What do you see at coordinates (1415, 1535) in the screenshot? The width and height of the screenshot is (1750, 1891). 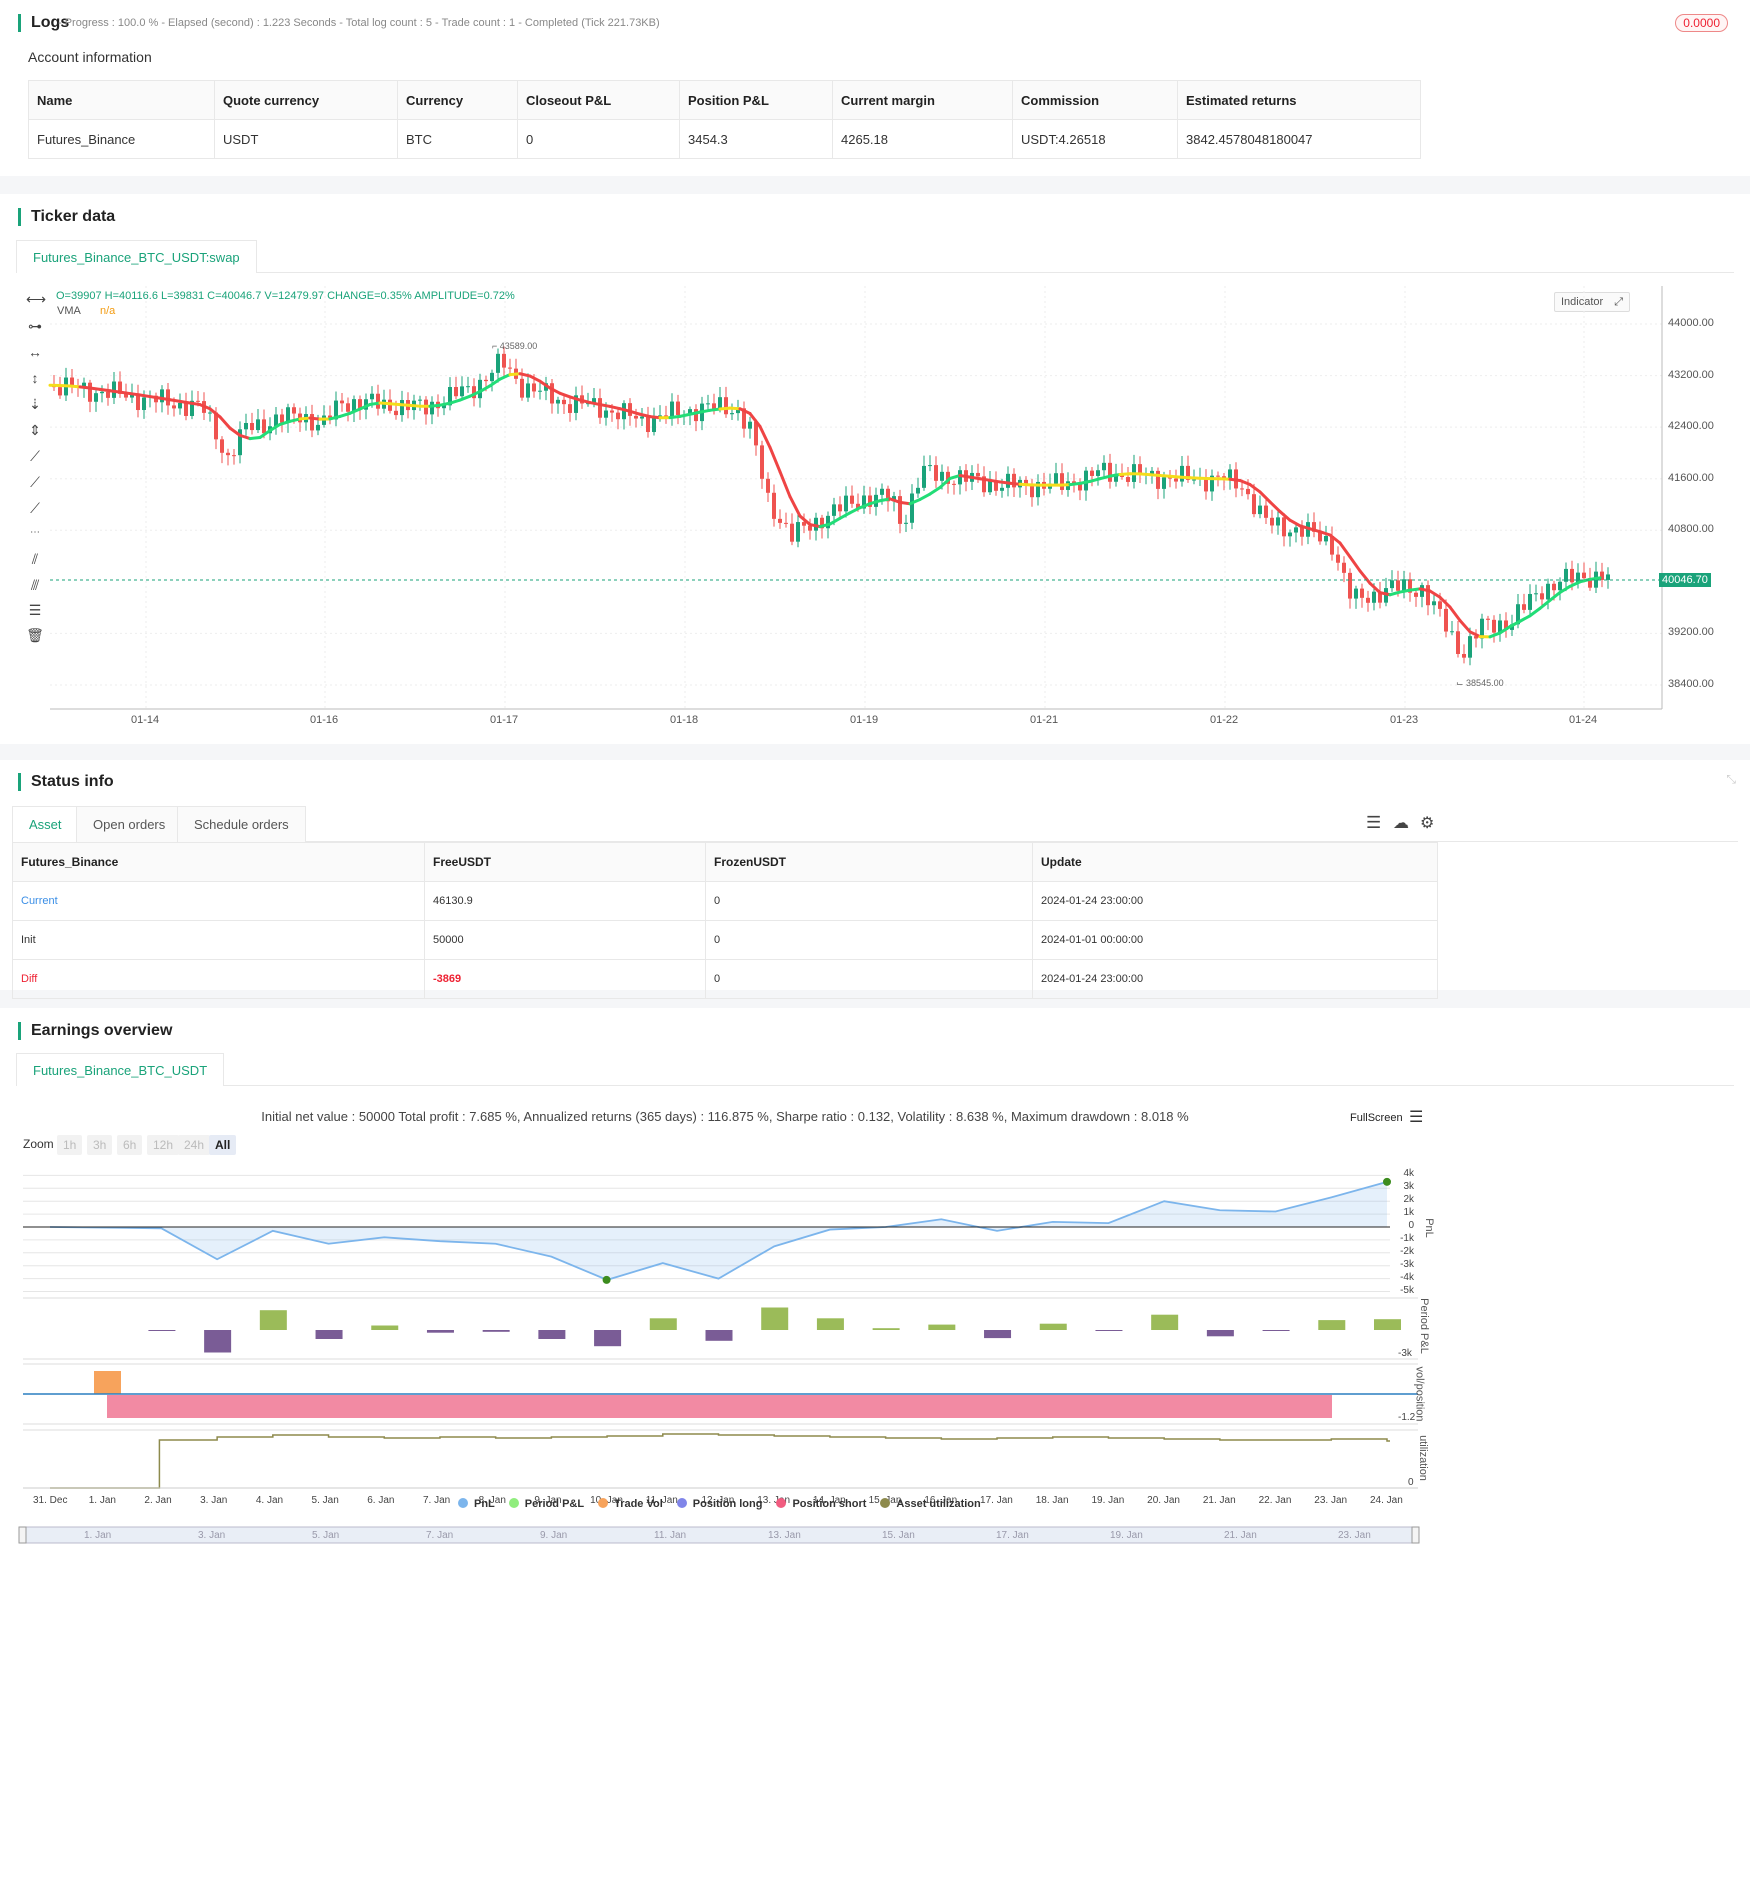 I see `navigator-handle-right` at bounding box center [1415, 1535].